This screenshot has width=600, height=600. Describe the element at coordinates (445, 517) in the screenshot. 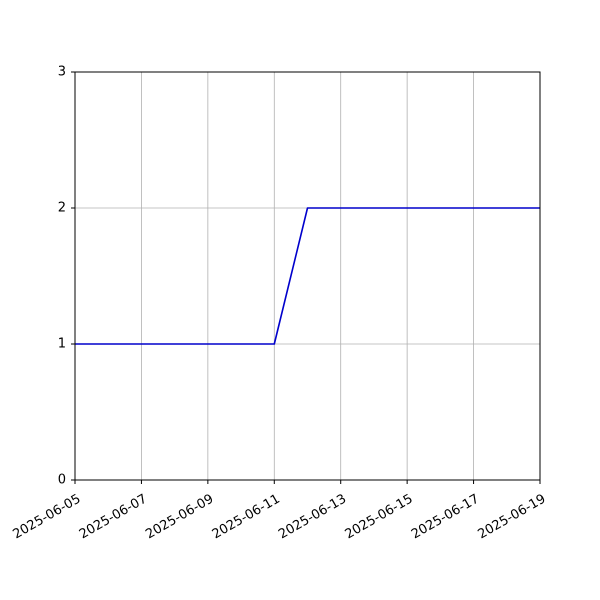

I see `x-tick-label: 2025-06-17` at that location.